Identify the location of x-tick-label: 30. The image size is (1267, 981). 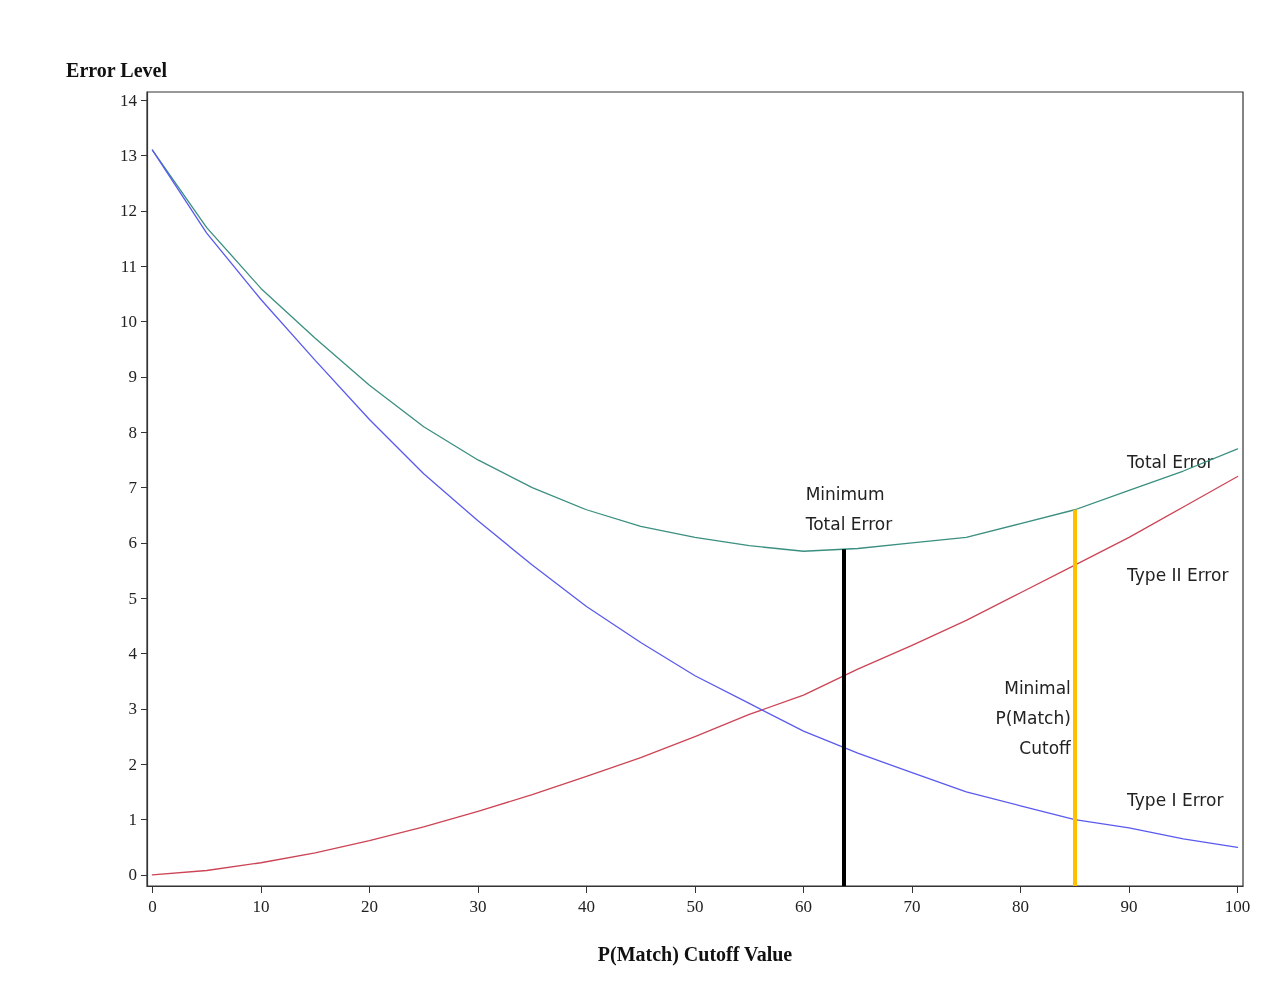
(478, 906).